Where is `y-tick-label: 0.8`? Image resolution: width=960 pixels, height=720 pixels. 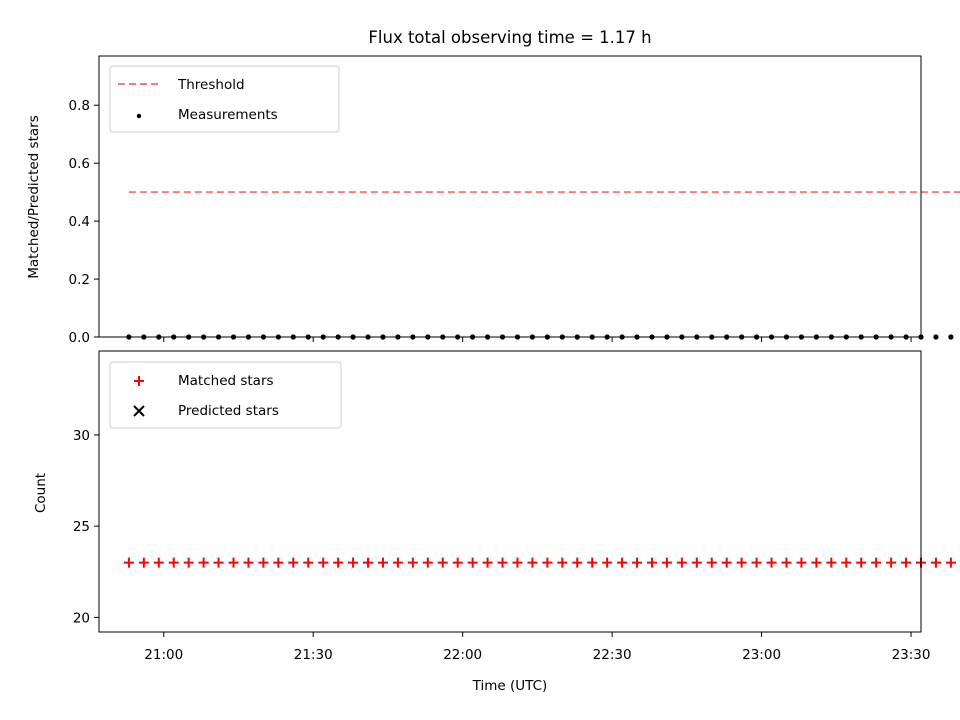 y-tick-label: 0.8 is located at coordinates (79, 106).